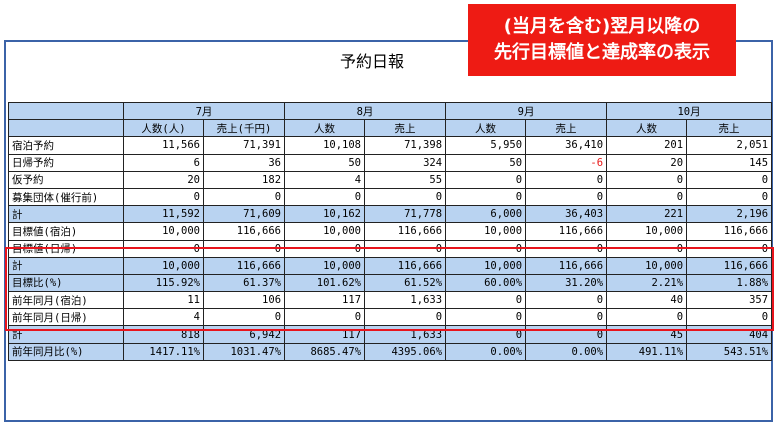 Image resolution: width=778 pixels, height=425 pixels. Describe the element at coordinates (163, 162) in the screenshot. I see `table-cell: 6` at that location.